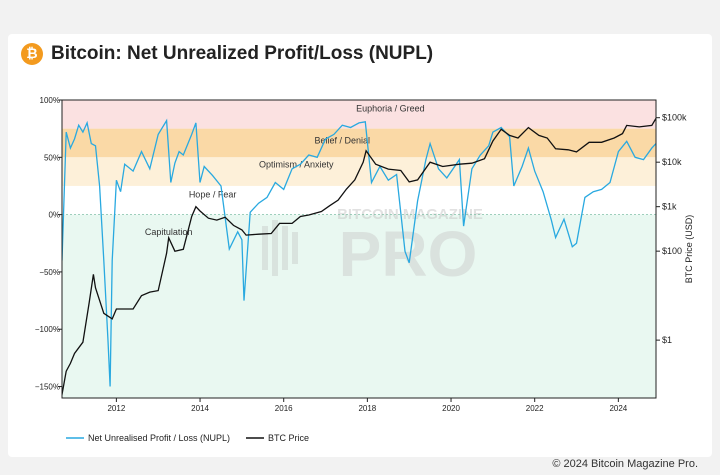 Image resolution: width=720 pixels, height=475 pixels. Describe the element at coordinates (674, 118) in the screenshot. I see `y-right-tick-label-0: $100k` at that location.